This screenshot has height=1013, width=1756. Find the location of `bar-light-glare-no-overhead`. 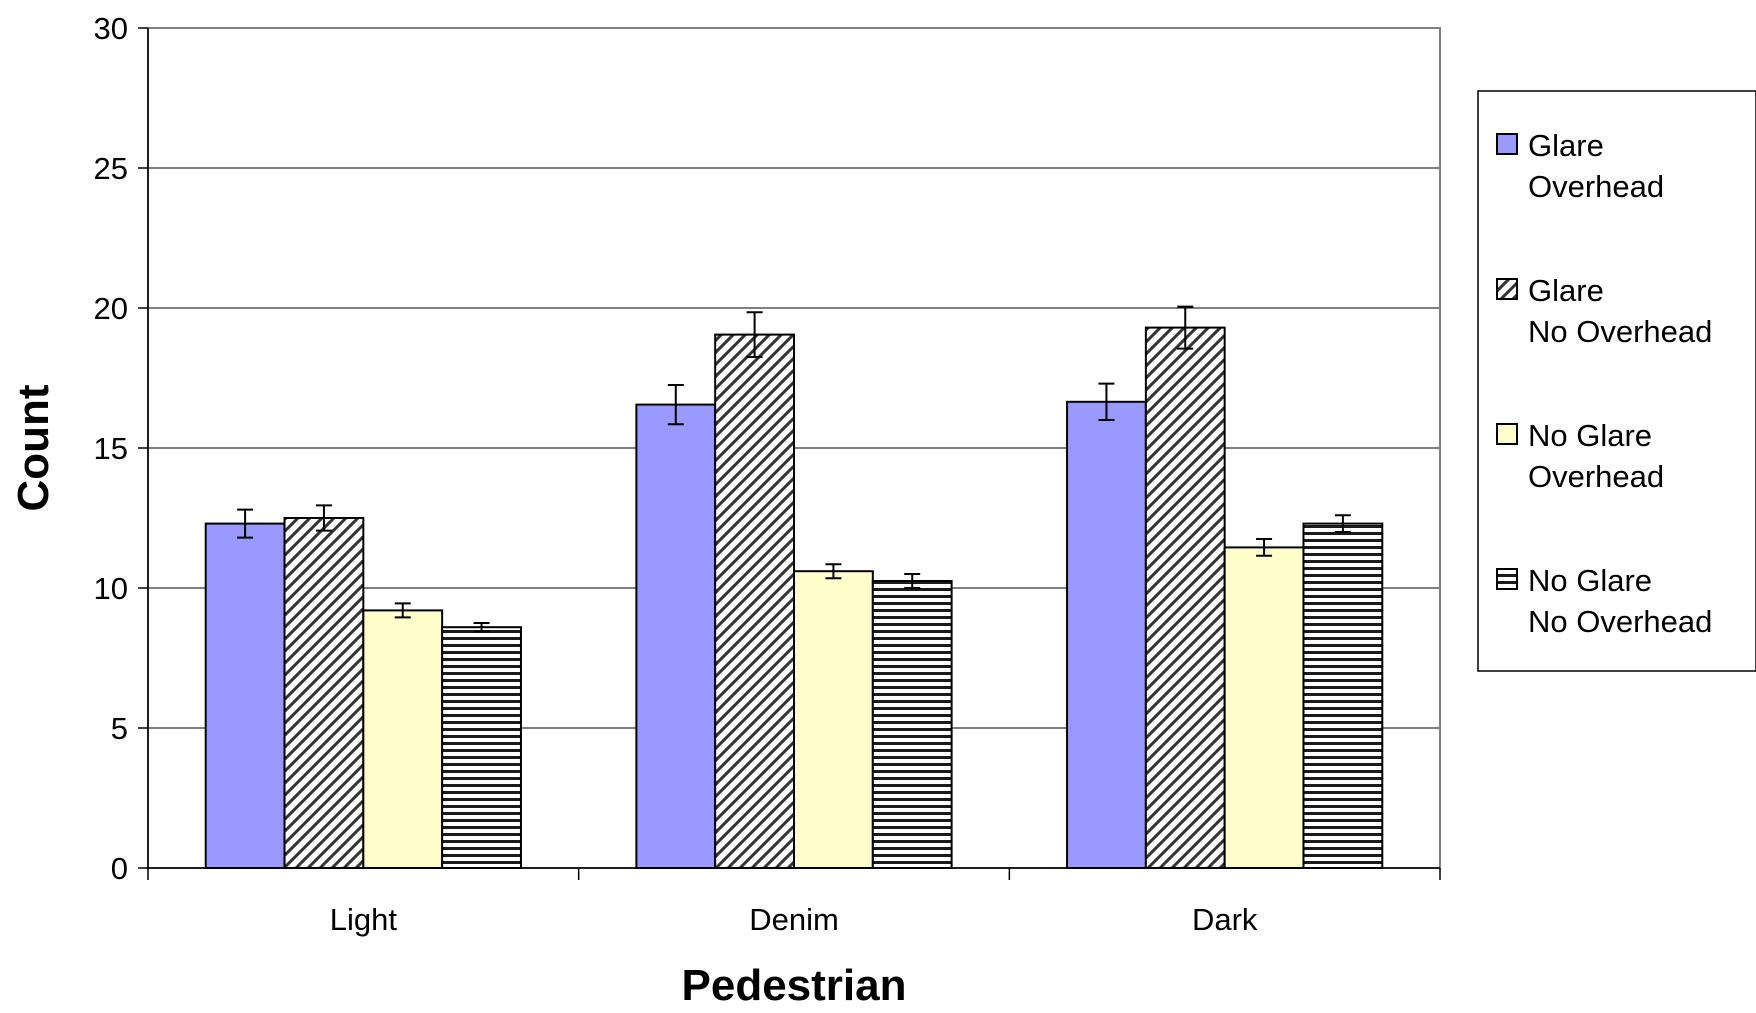

bar-light-glare-no-overhead is located at coordinates (324, 693).